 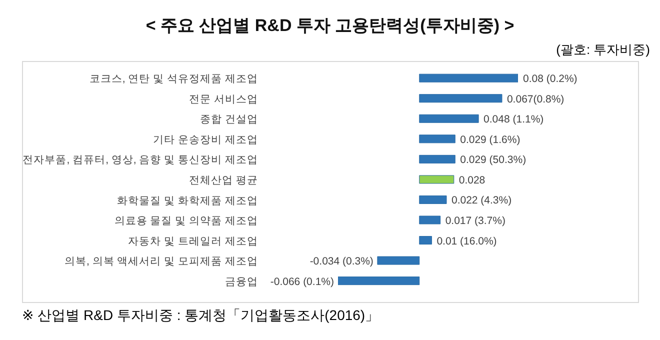 I want to click on y-tick-label: 자동차 및 트레일러 제조업, so click(x=193, y=241).